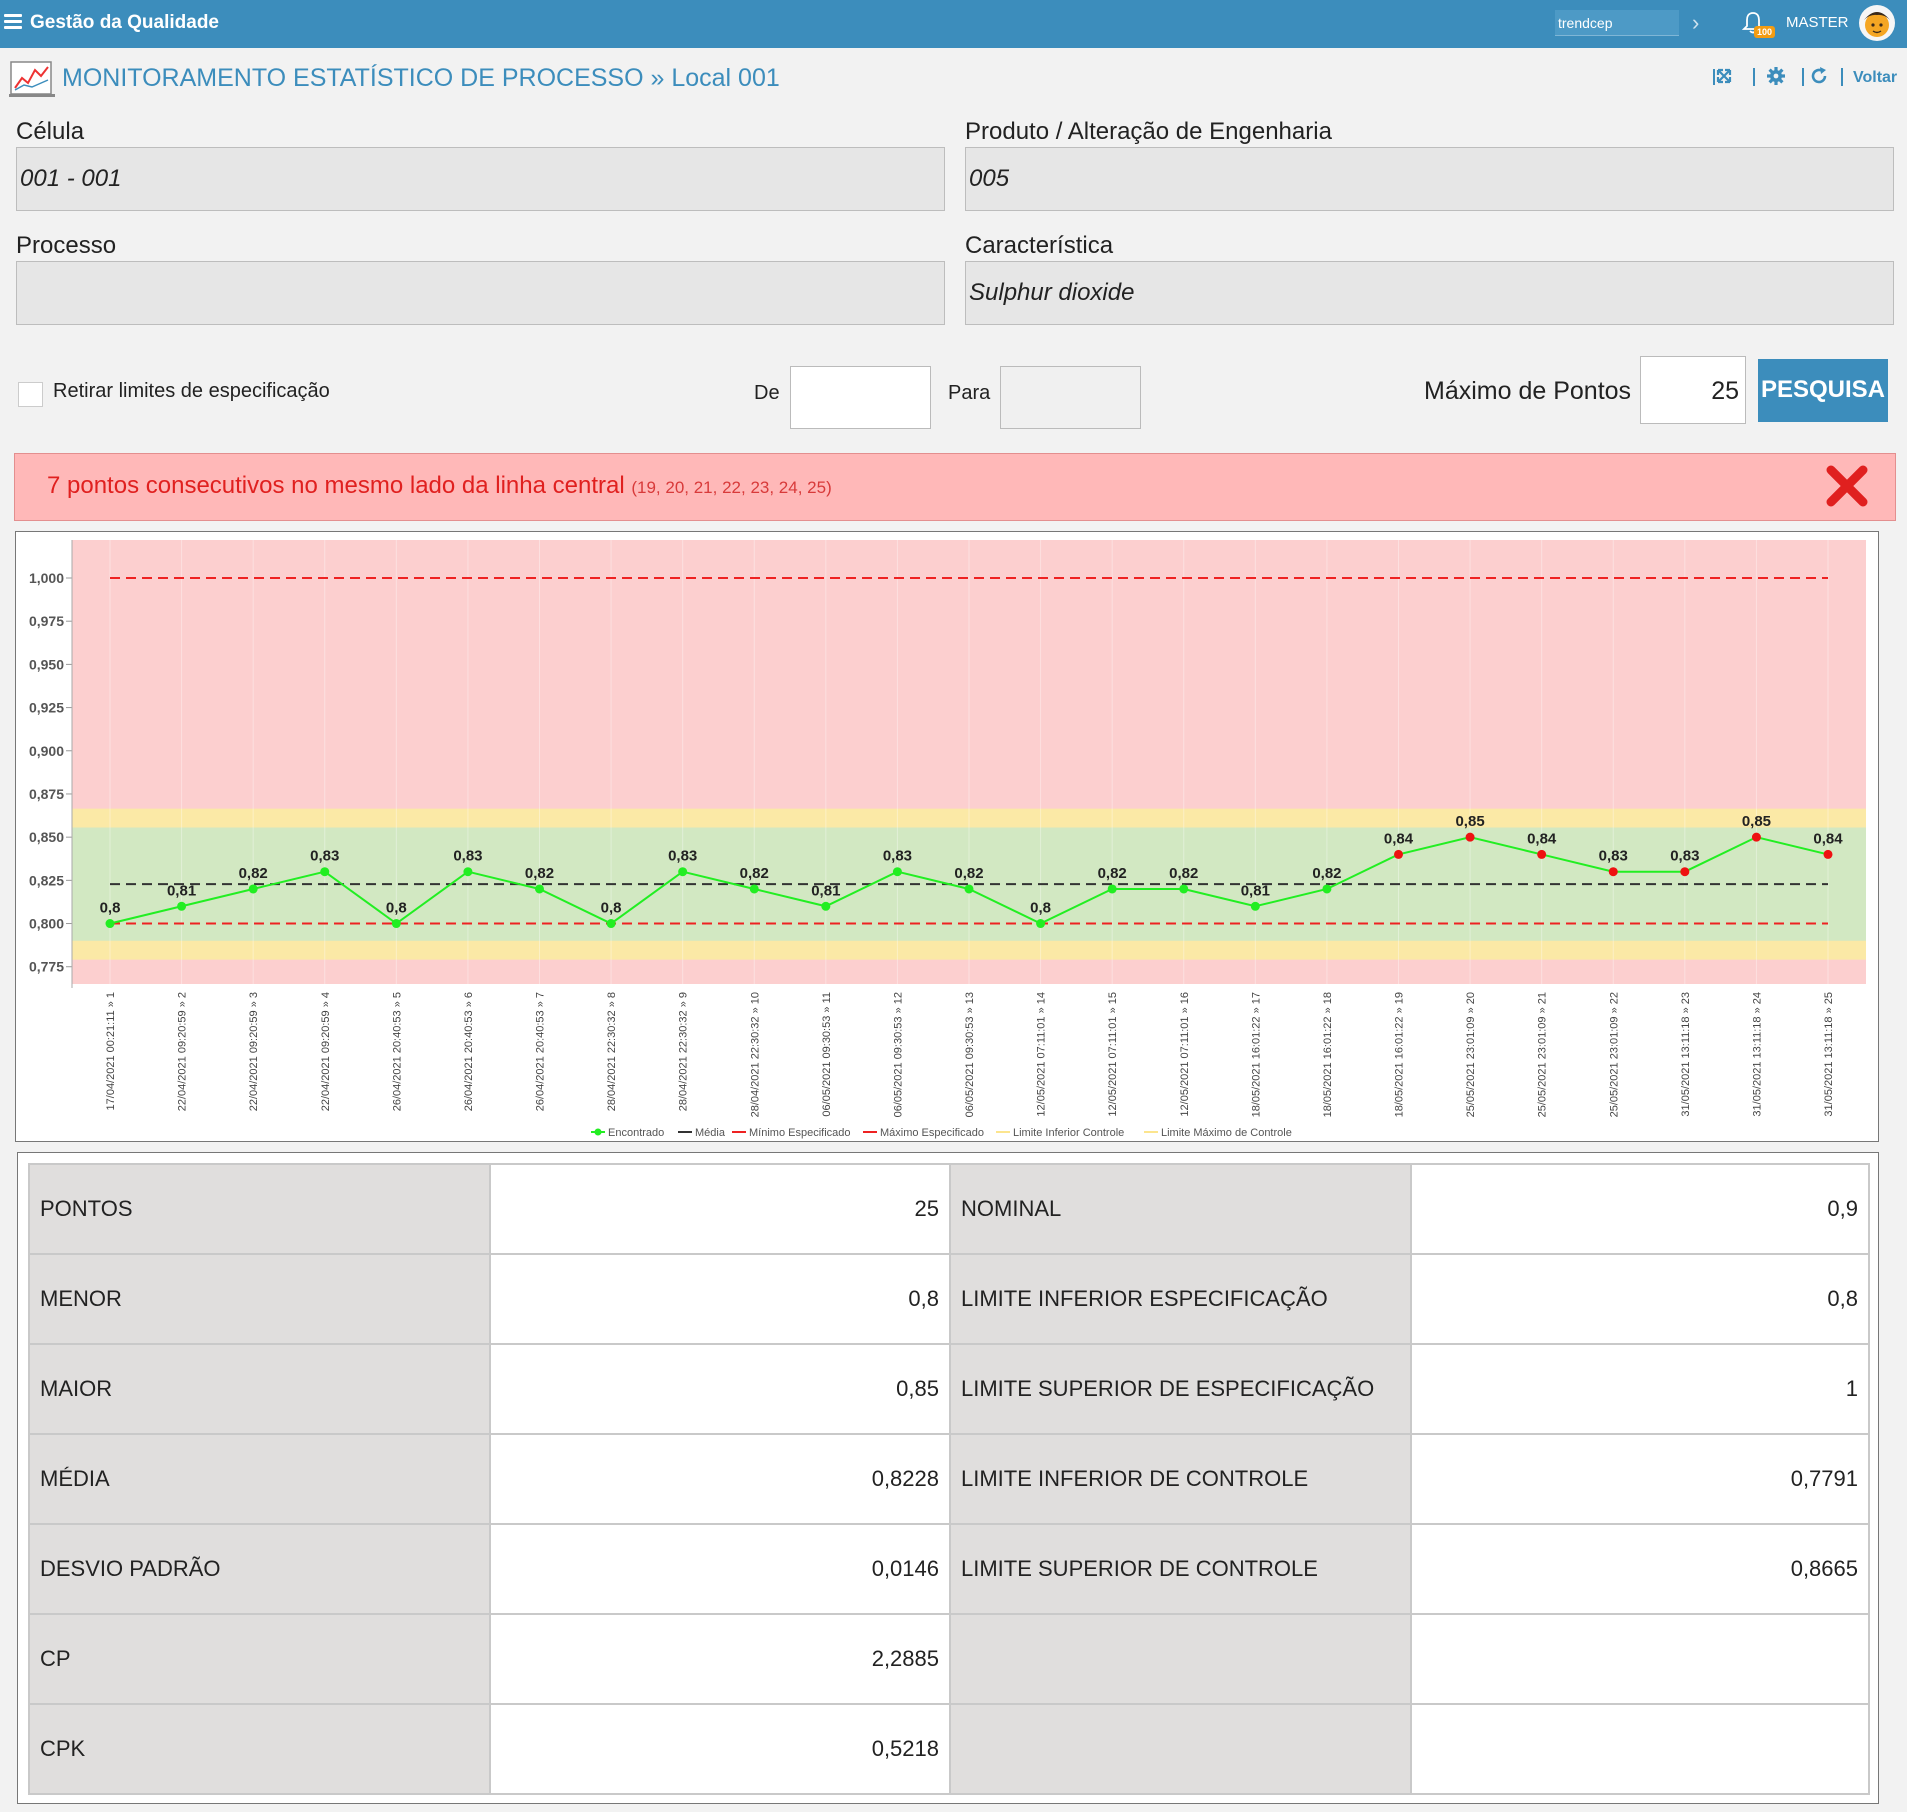 The width and height of the screenshot is (1907, 1812). What do you see at coordinates (1640, 1569) in the screenshot?
I see `stat-value: 0,8665` at bounding box center [1640, 1569].